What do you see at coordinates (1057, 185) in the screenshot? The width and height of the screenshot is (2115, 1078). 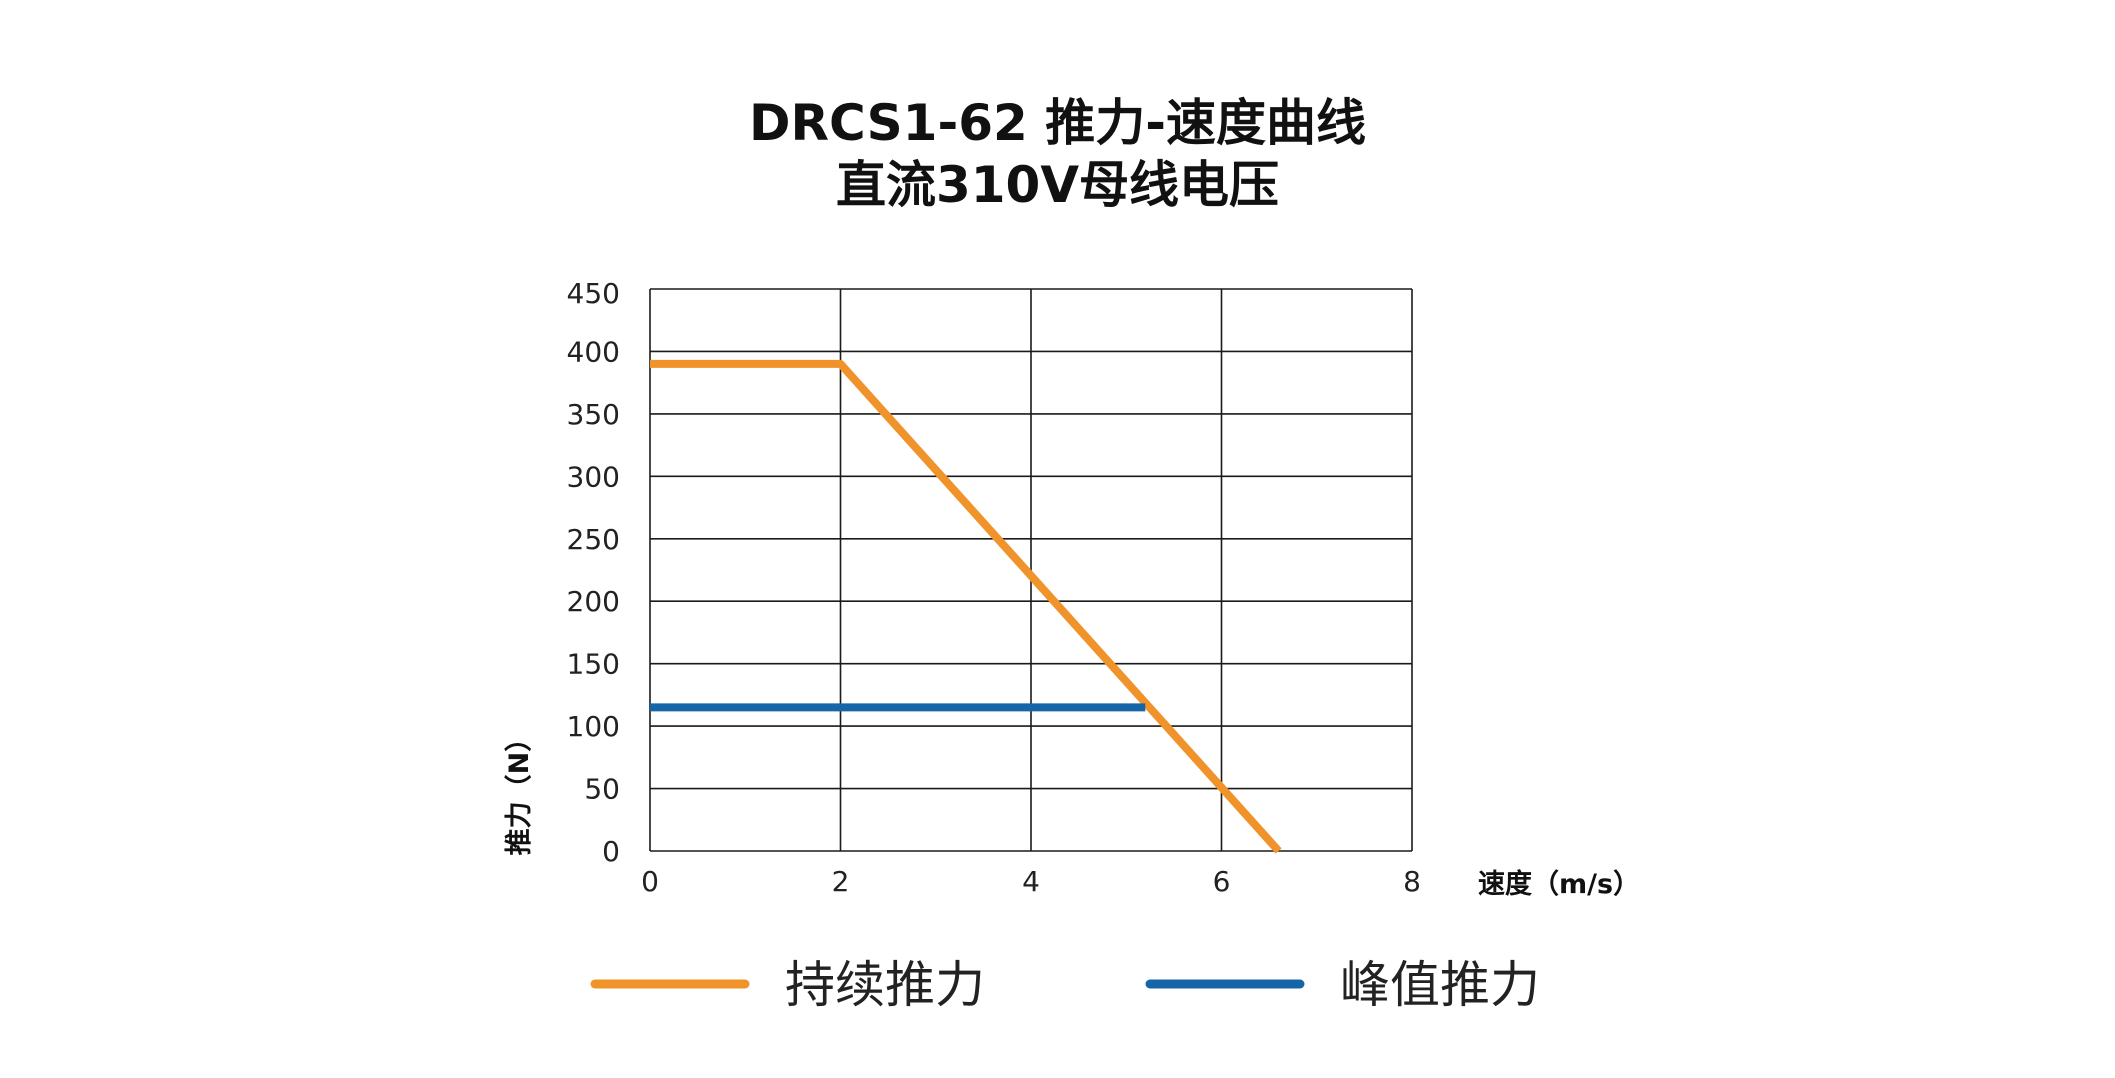 I see `chart-subtitle: 直流310V母线电压` at bounding box center [1057, 185].